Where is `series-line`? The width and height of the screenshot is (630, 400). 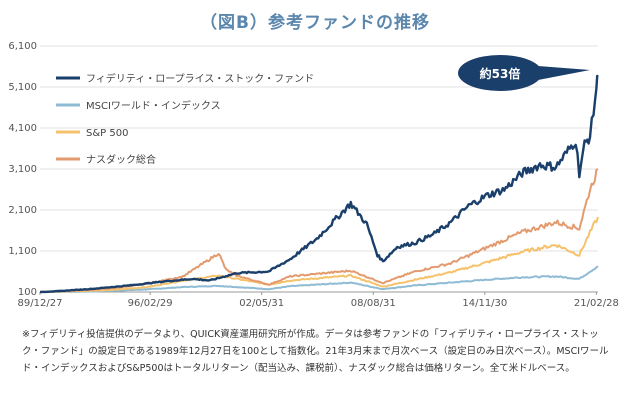 series-line is located at coordinates (319, 279).